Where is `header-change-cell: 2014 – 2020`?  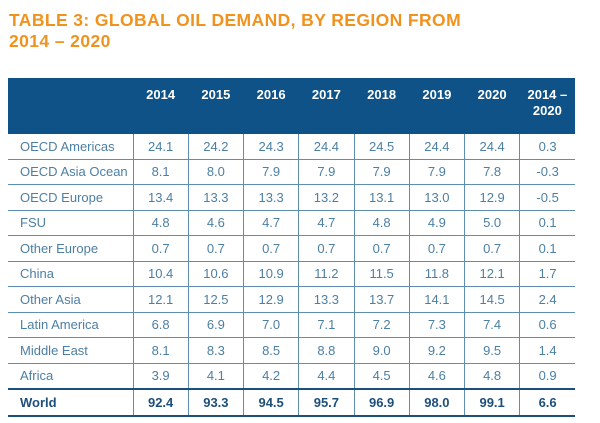 header-change-cell: 2014 – 2020 is located at coordinates (547, 106).